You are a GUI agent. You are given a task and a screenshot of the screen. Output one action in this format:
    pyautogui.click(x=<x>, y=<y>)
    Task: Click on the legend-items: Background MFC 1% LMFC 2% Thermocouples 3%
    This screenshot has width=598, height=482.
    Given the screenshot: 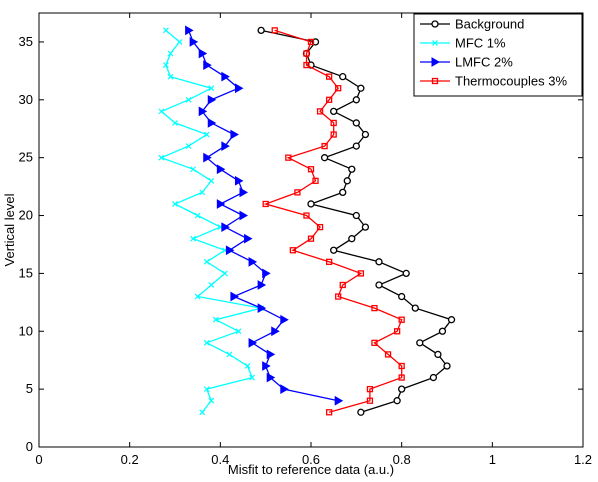 What is the action you would take?
    pyautogui.click(x=493, y=53)
    